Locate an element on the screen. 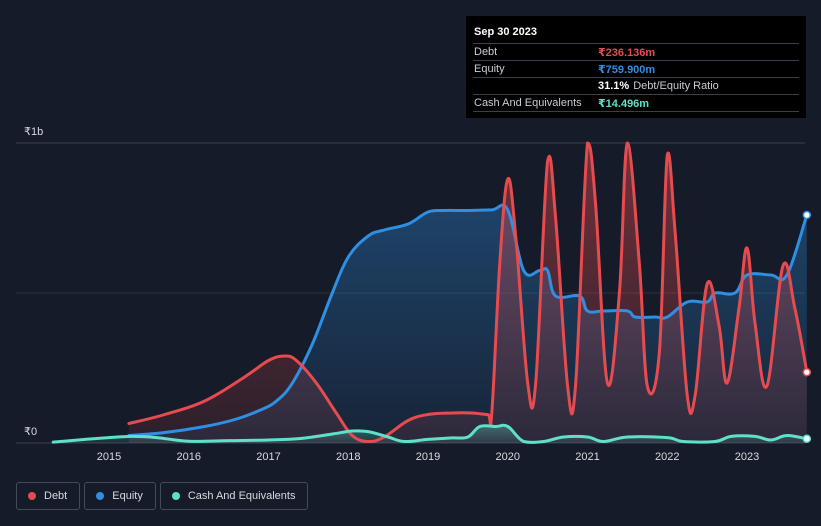  cash-end-marker is located at coordinates (807, 439).